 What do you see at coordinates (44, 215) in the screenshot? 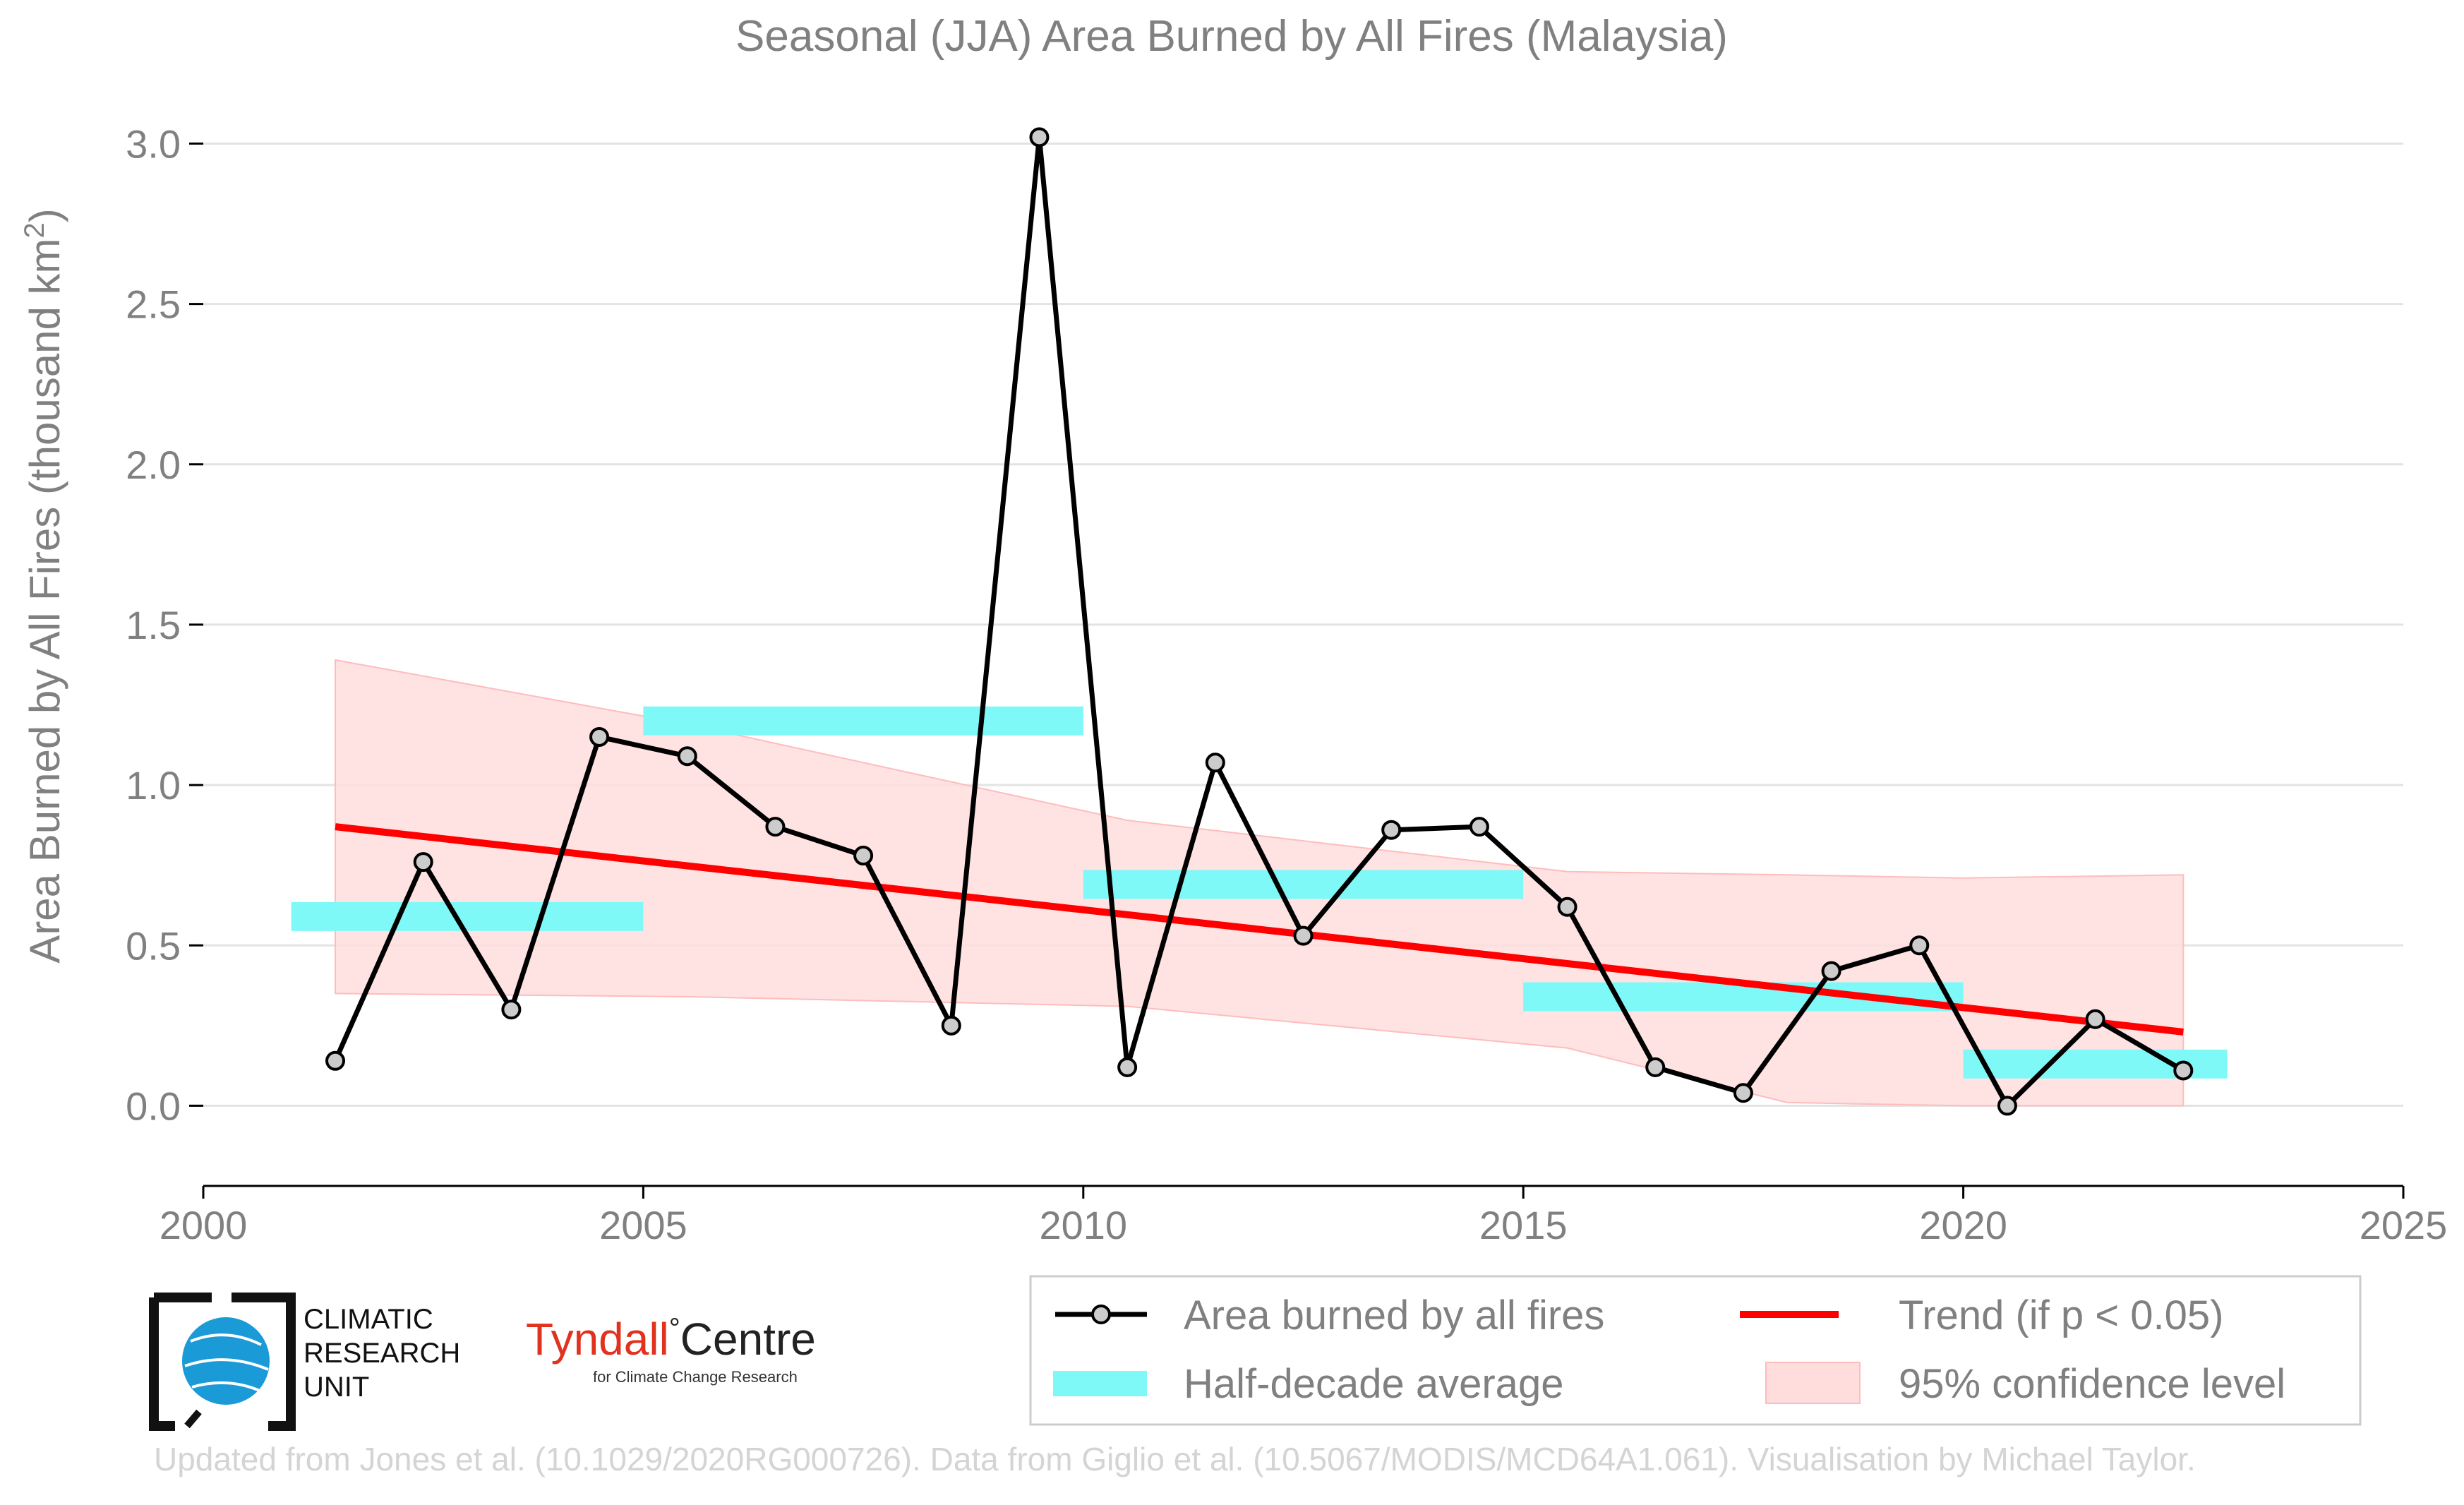
I see `y-axis-label-close: )` at bounding box center [44, 215].